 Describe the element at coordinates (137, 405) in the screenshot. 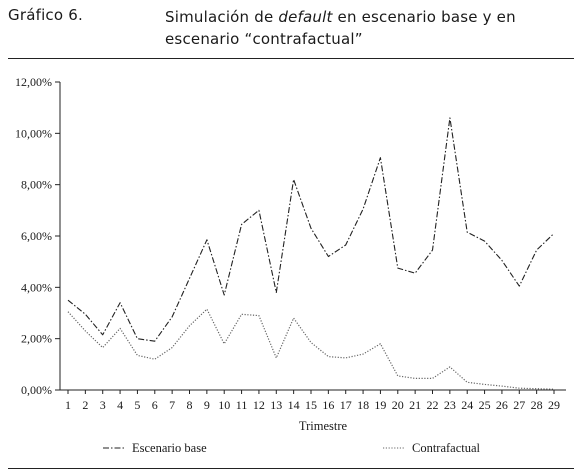

I see `x-tick-label: 5` at that location.